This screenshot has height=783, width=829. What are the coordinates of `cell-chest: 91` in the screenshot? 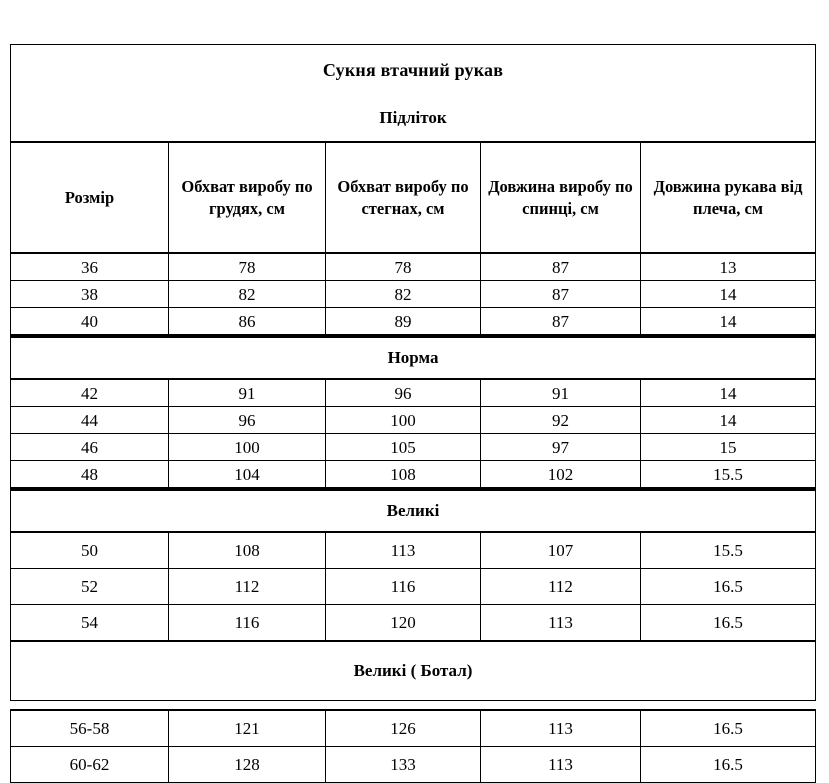 It's located at (247, 392).